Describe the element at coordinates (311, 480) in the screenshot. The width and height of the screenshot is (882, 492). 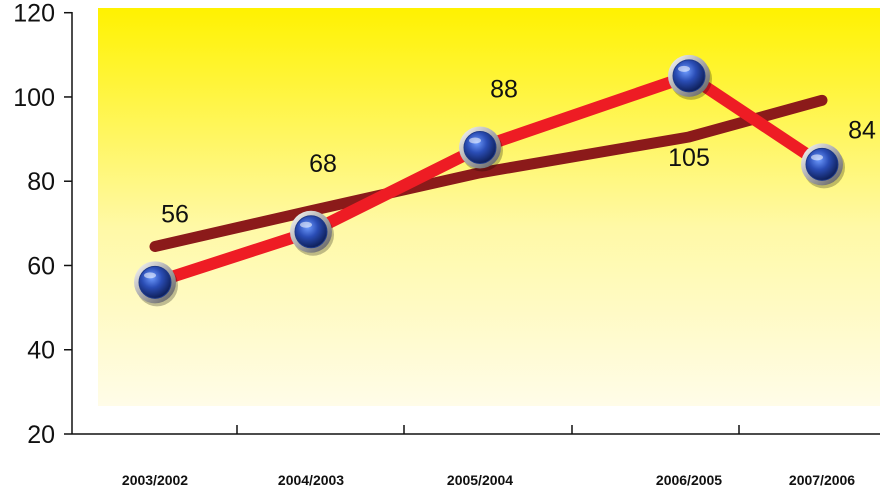
I see `x-tick-label: 2004/2003` at that location.